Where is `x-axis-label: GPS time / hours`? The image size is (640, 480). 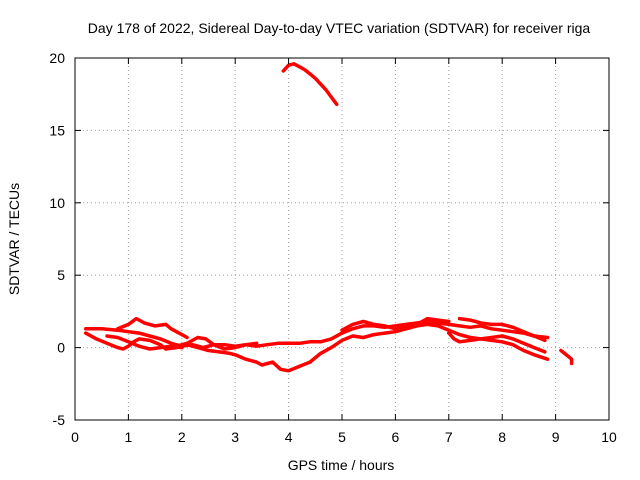
x-axis-label: GPS time / hours is located at coordinates (341, 465).